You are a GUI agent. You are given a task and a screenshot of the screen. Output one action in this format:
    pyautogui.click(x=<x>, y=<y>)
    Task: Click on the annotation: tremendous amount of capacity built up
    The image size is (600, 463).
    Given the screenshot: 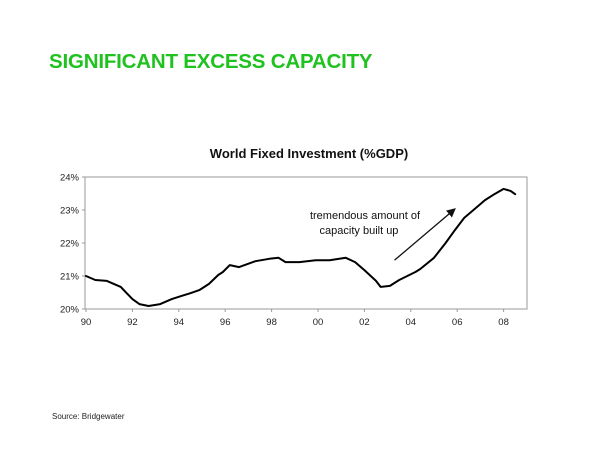 What is the action you would take?
    pyautogui.click(x=383, y=234)
    